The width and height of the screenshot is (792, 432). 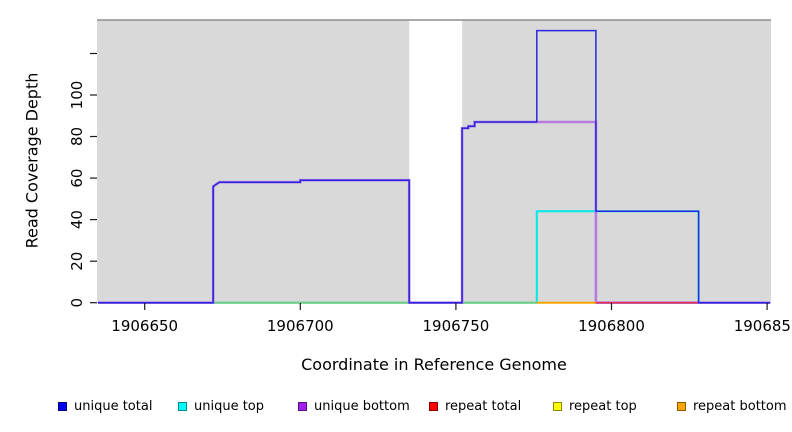 I want to click on y-axis-title: Read Coverage Depth, so click(x=32, y=160).